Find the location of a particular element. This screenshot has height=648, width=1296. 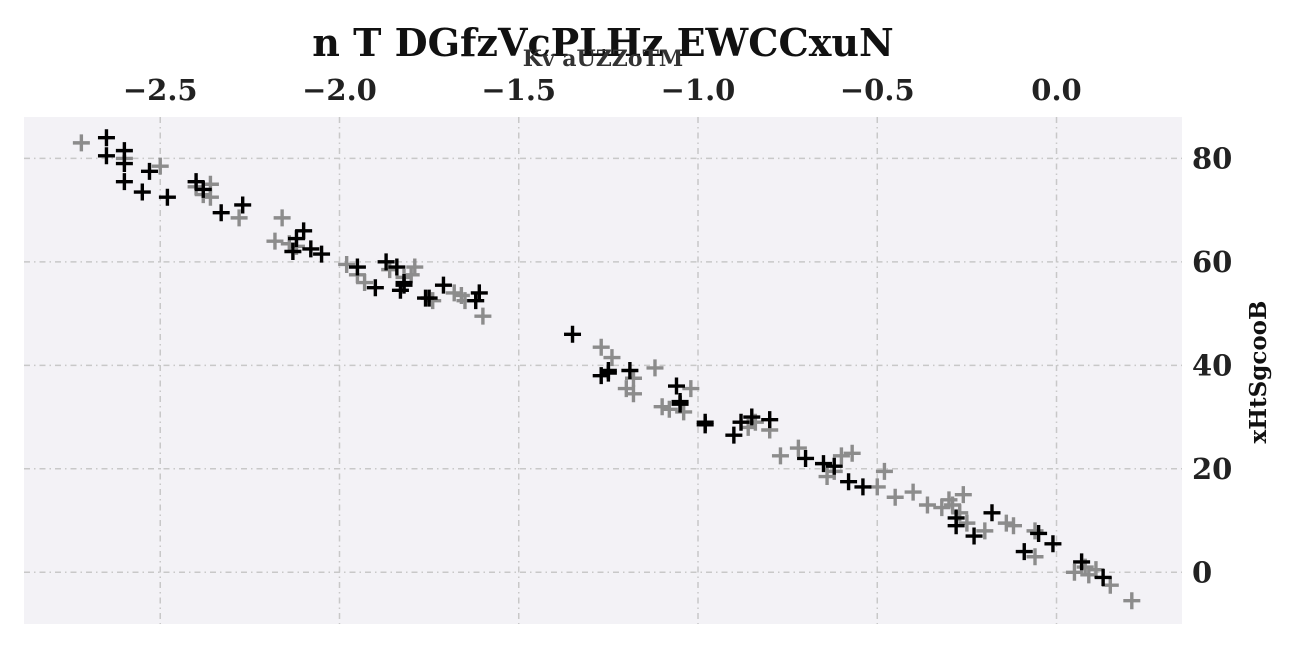

y-tick-labels: 0 20 40 60 80 is located at coordinates (1212, 365).